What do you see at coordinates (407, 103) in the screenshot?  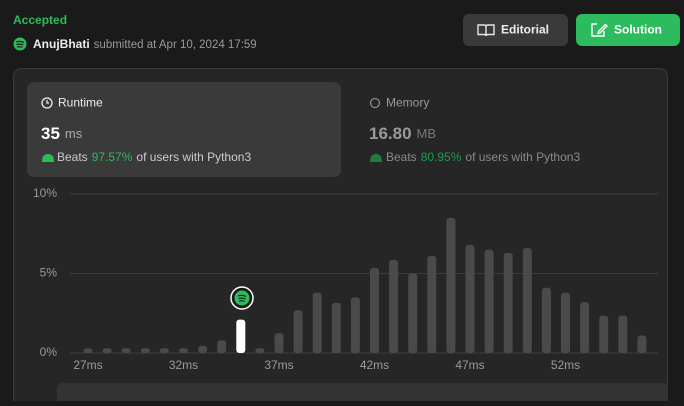 I see `memory-label: Memory` at bounding box center [407, 103].